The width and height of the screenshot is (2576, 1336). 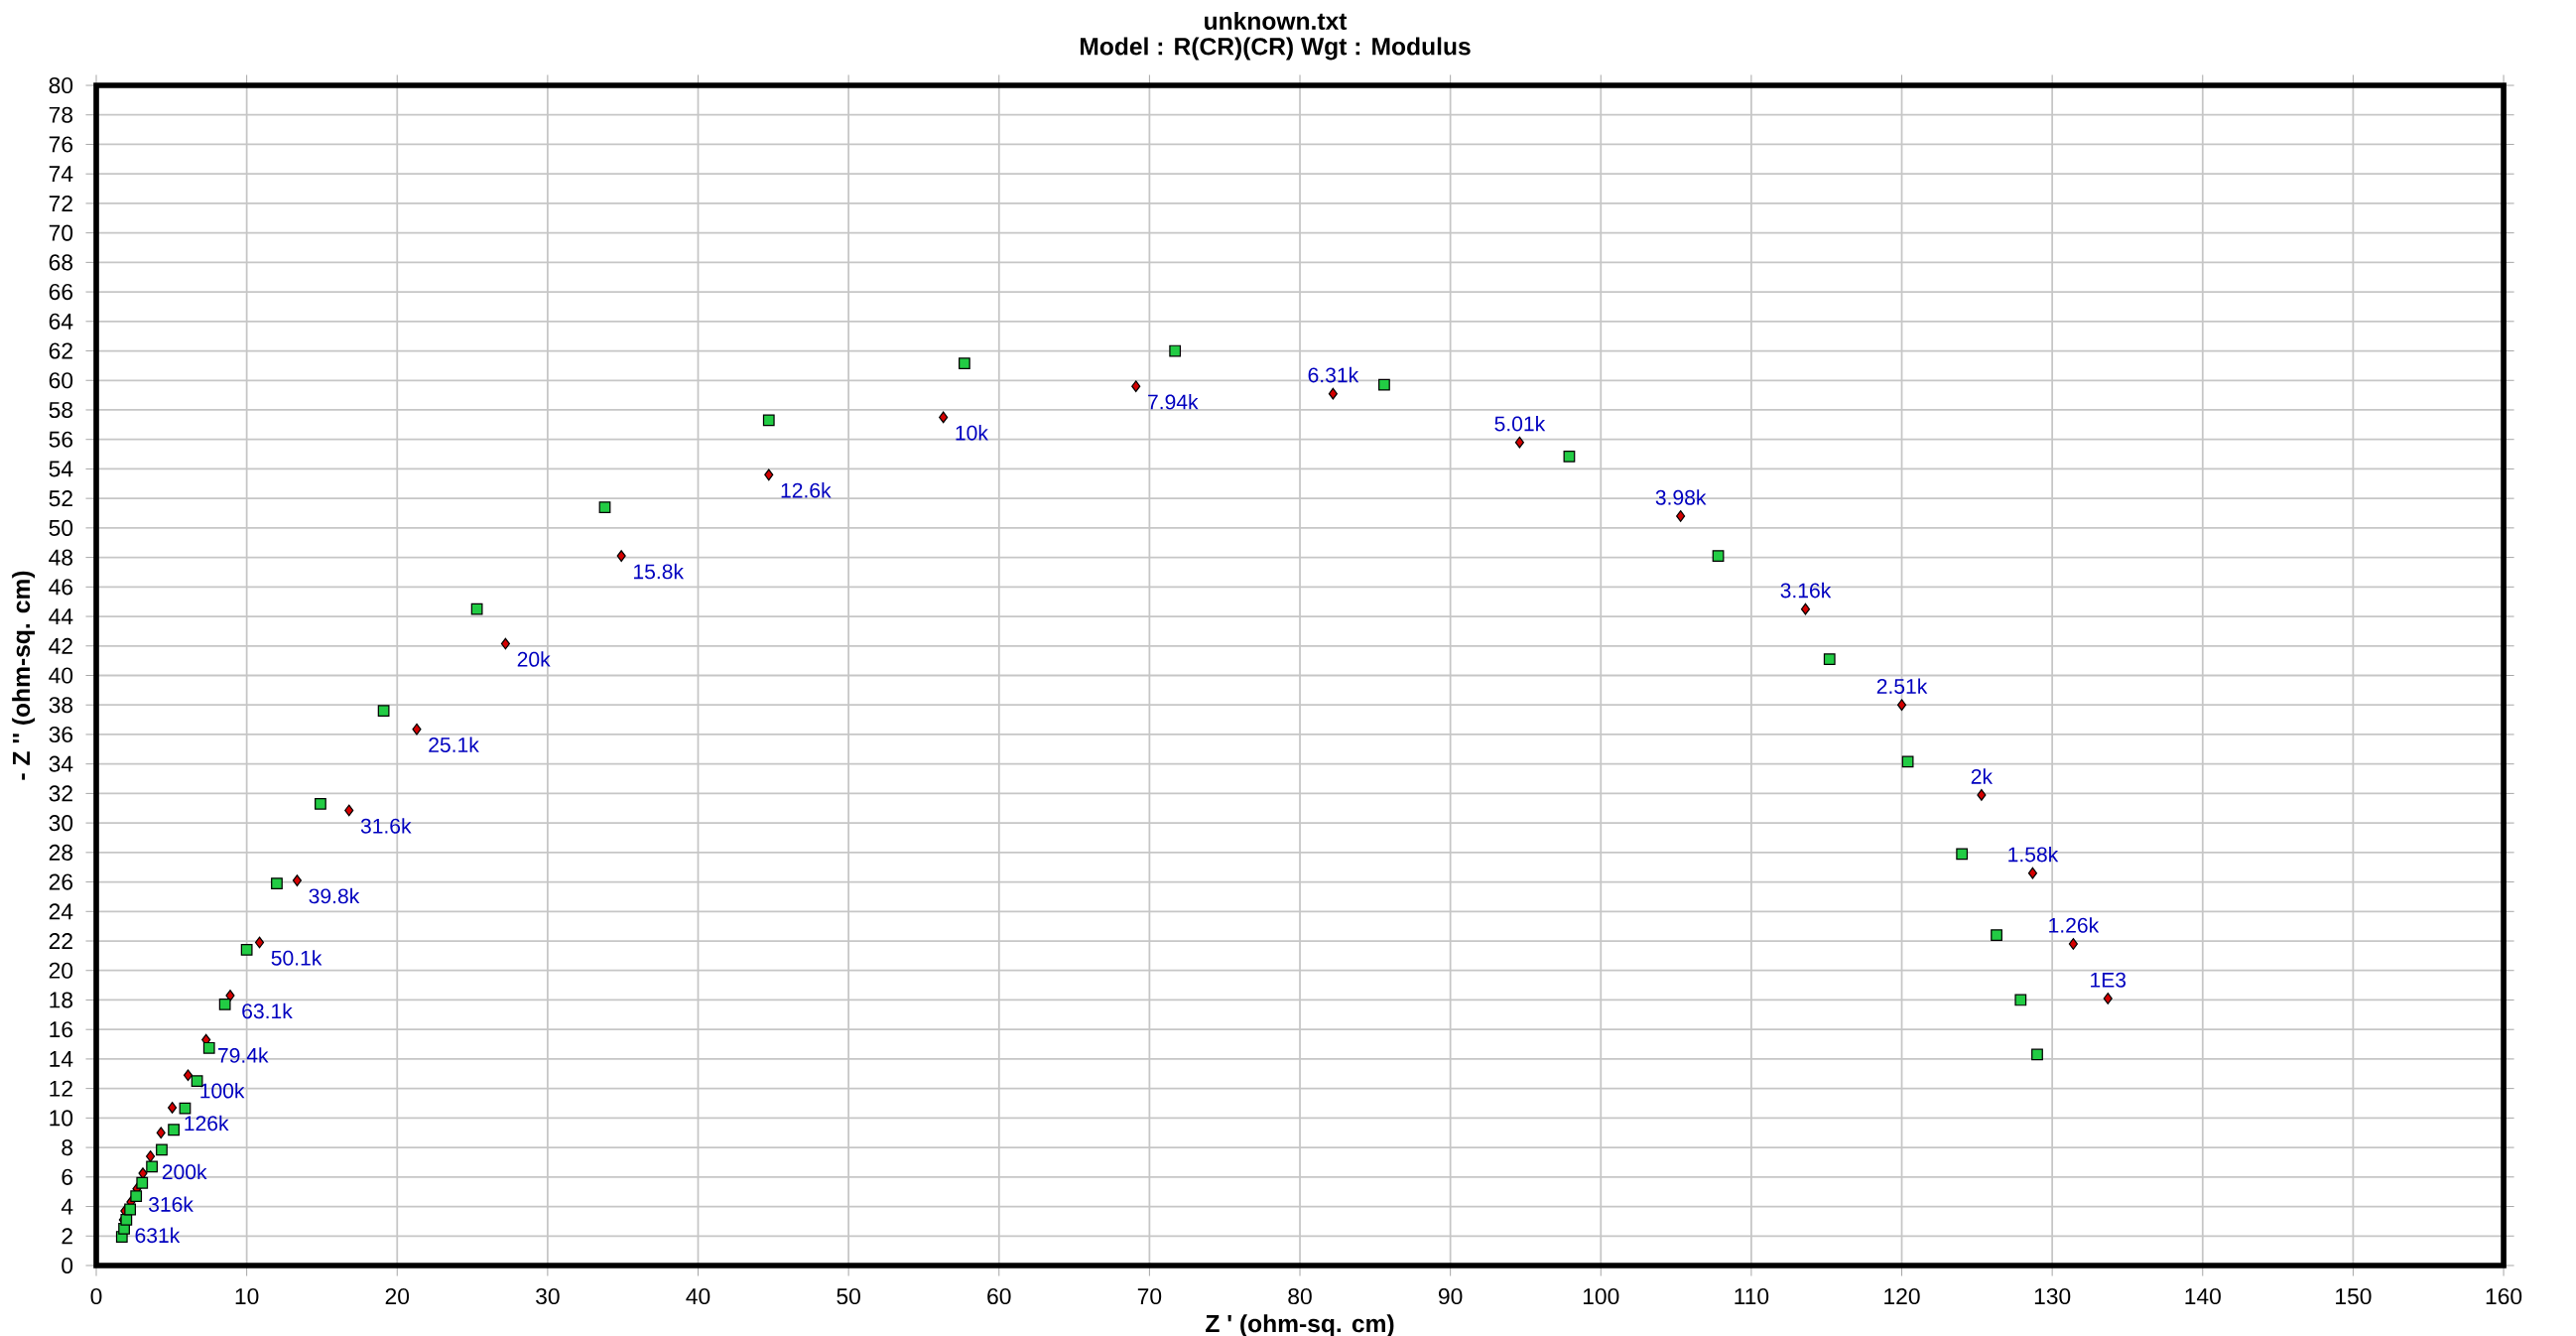 I want to click on x-tick-label: 140, so click(x=2203, y=1296).